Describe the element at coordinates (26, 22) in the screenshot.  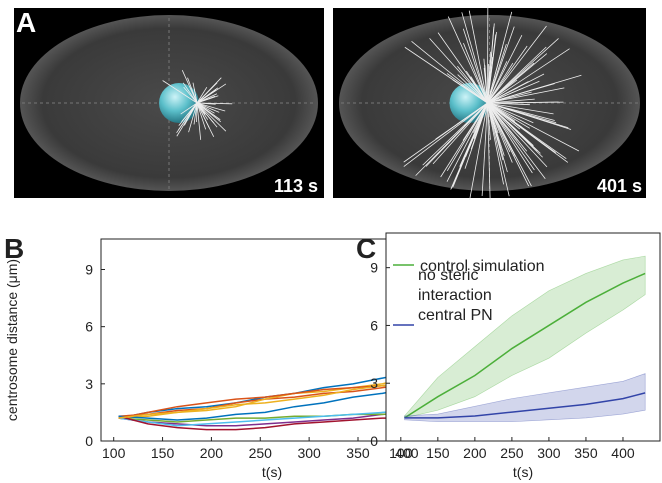
I see `panel-label: A` at that location.